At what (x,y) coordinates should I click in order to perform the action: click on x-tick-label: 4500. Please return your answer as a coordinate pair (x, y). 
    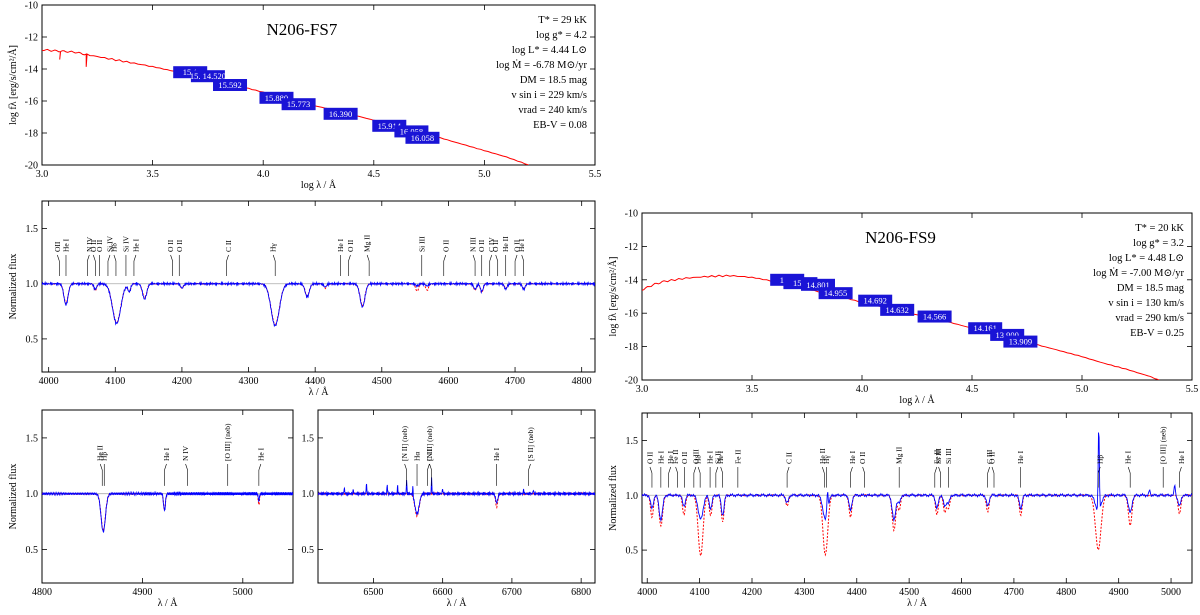
    Looking at the image, I should click on (909, 592).